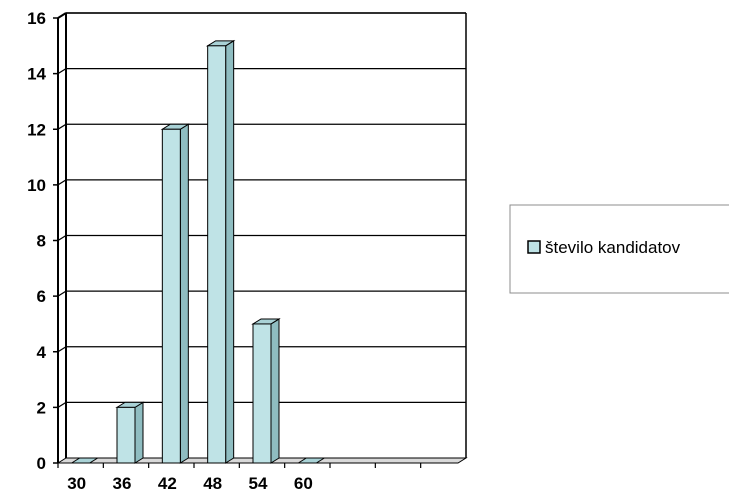 Image resolution: width=729 pixels, height=493 pixels. Describe the element at coordinates (36, 18) in the screenshot. I see `y-tick-label-16: 16` at that location.